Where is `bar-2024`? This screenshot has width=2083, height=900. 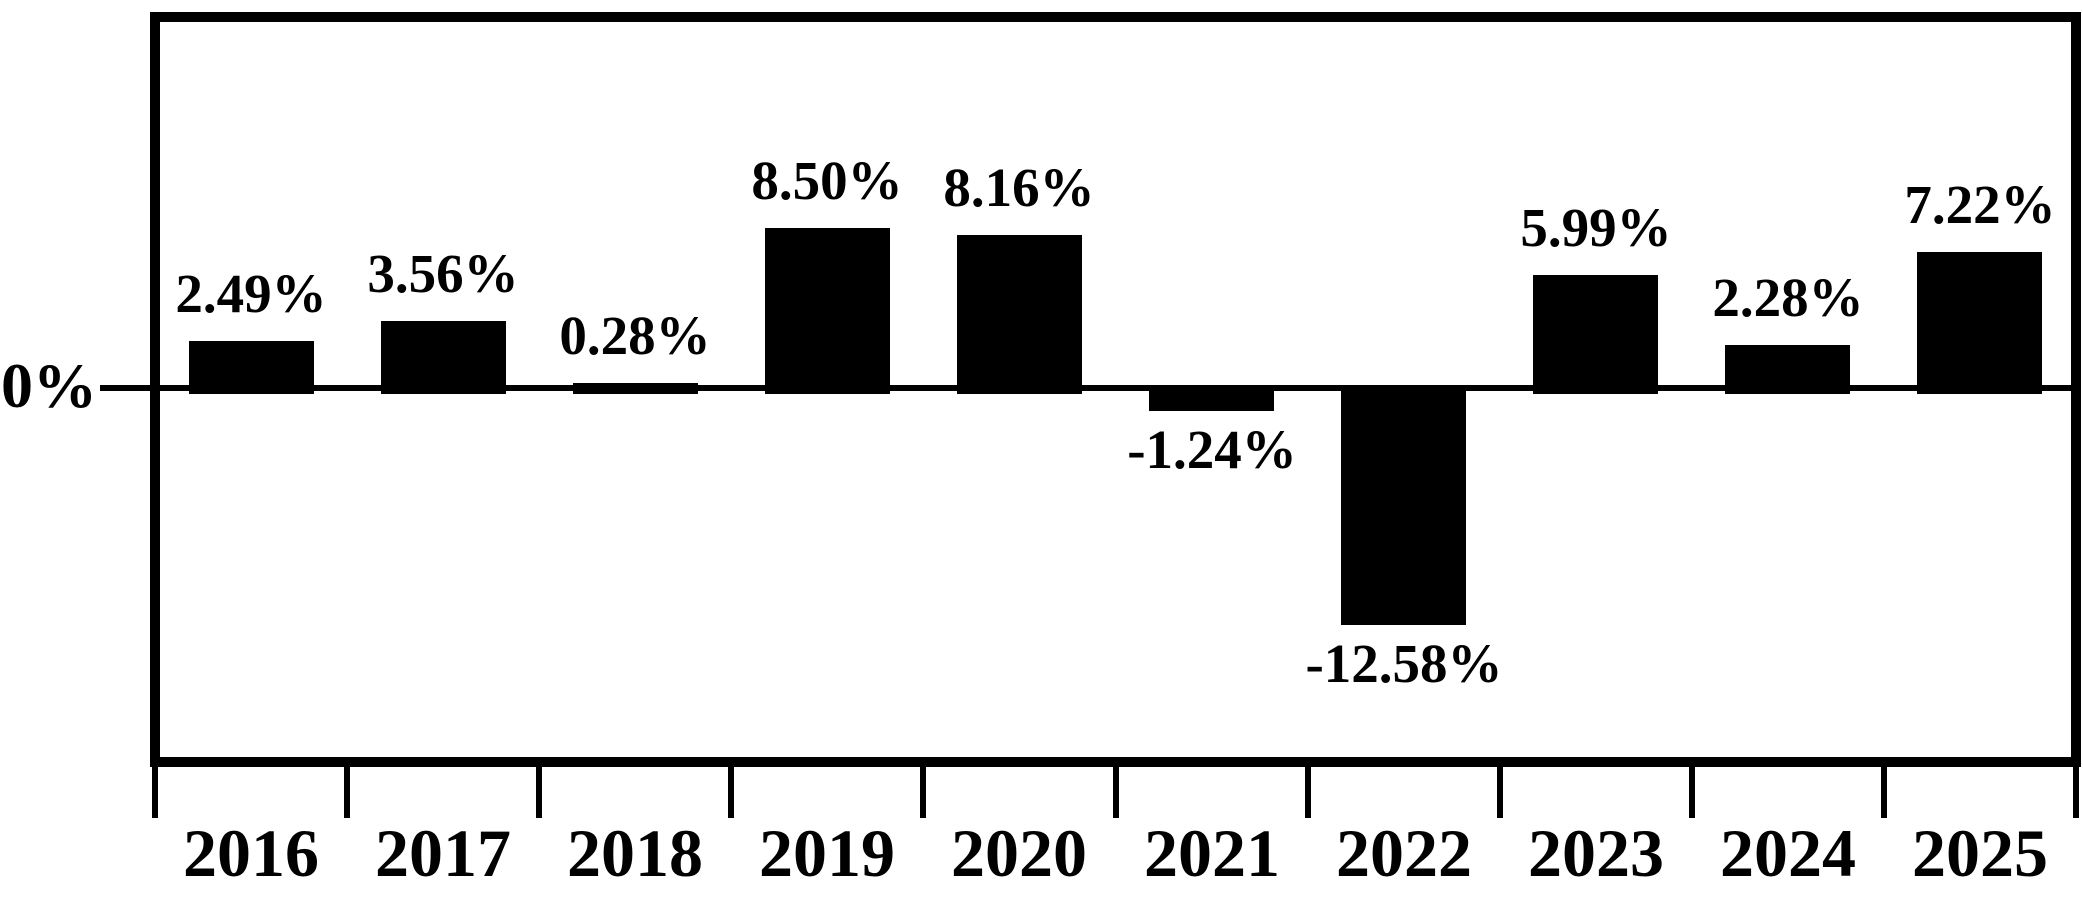
bar-2024 is located at coordinates (1787, 369).